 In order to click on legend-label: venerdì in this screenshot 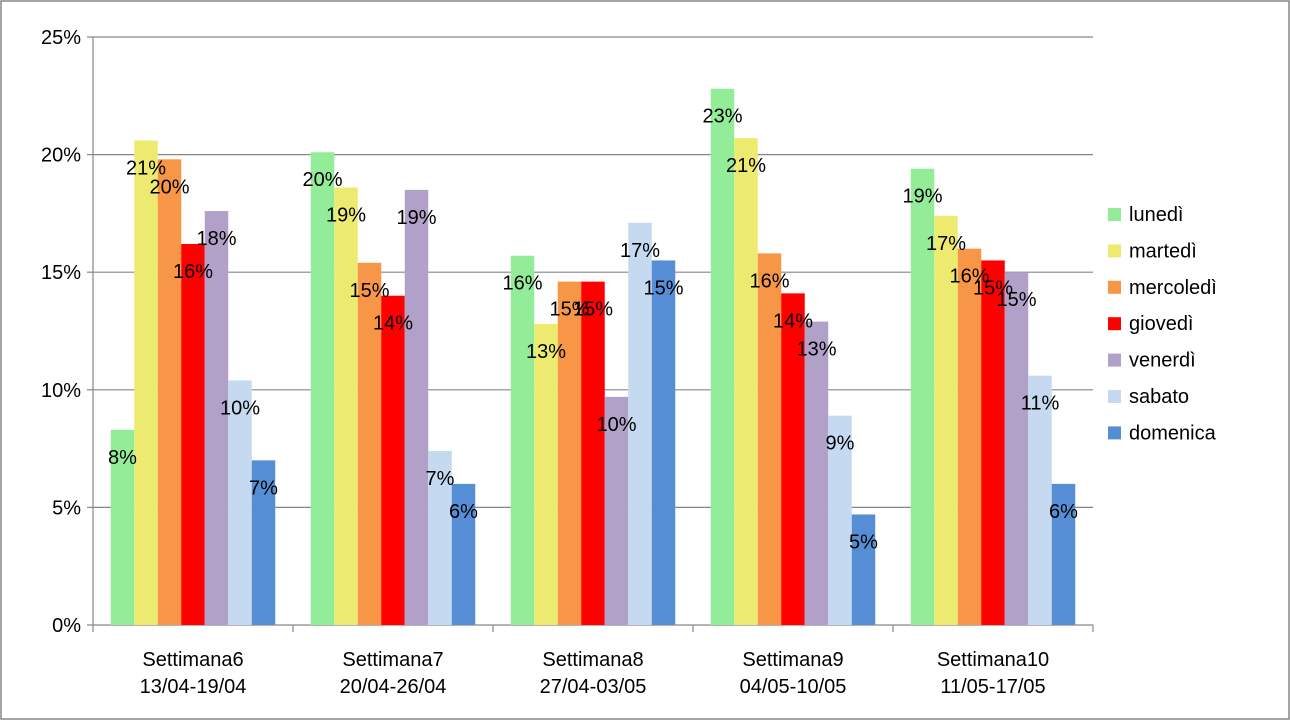, I will do `click(1162, 361)`.